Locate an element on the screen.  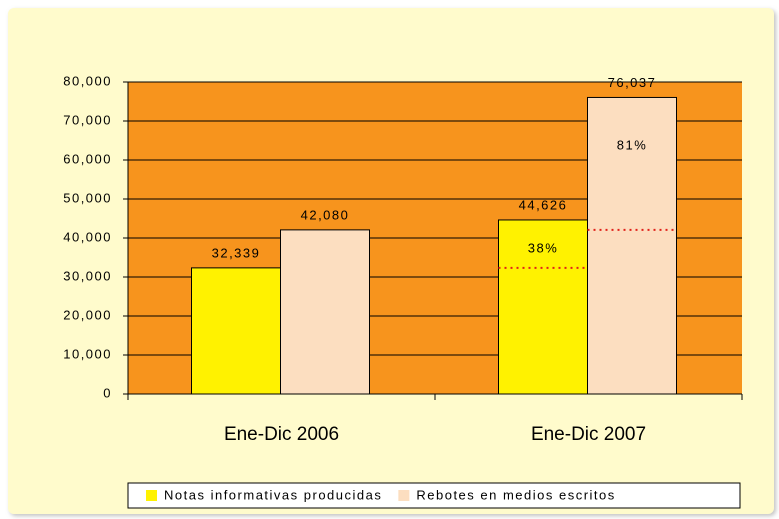
value-label: 76,037 is located at coordinates (632, 82).